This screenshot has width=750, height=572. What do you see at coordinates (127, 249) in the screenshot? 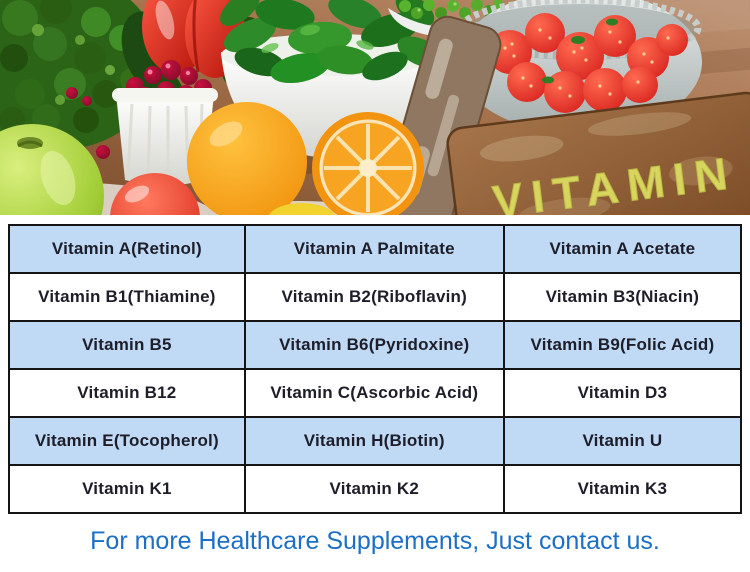
I see `vitamin-cell: Vitamin A(Retinol)` at bounding box center [127, 249].